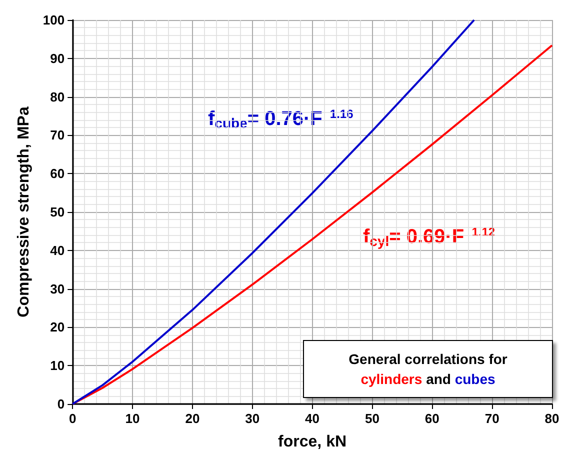 The image size is (578, 476). Describe the element at coordinates (192, 418) in the screenshot. I see `x-tick-label: 20` at that location.